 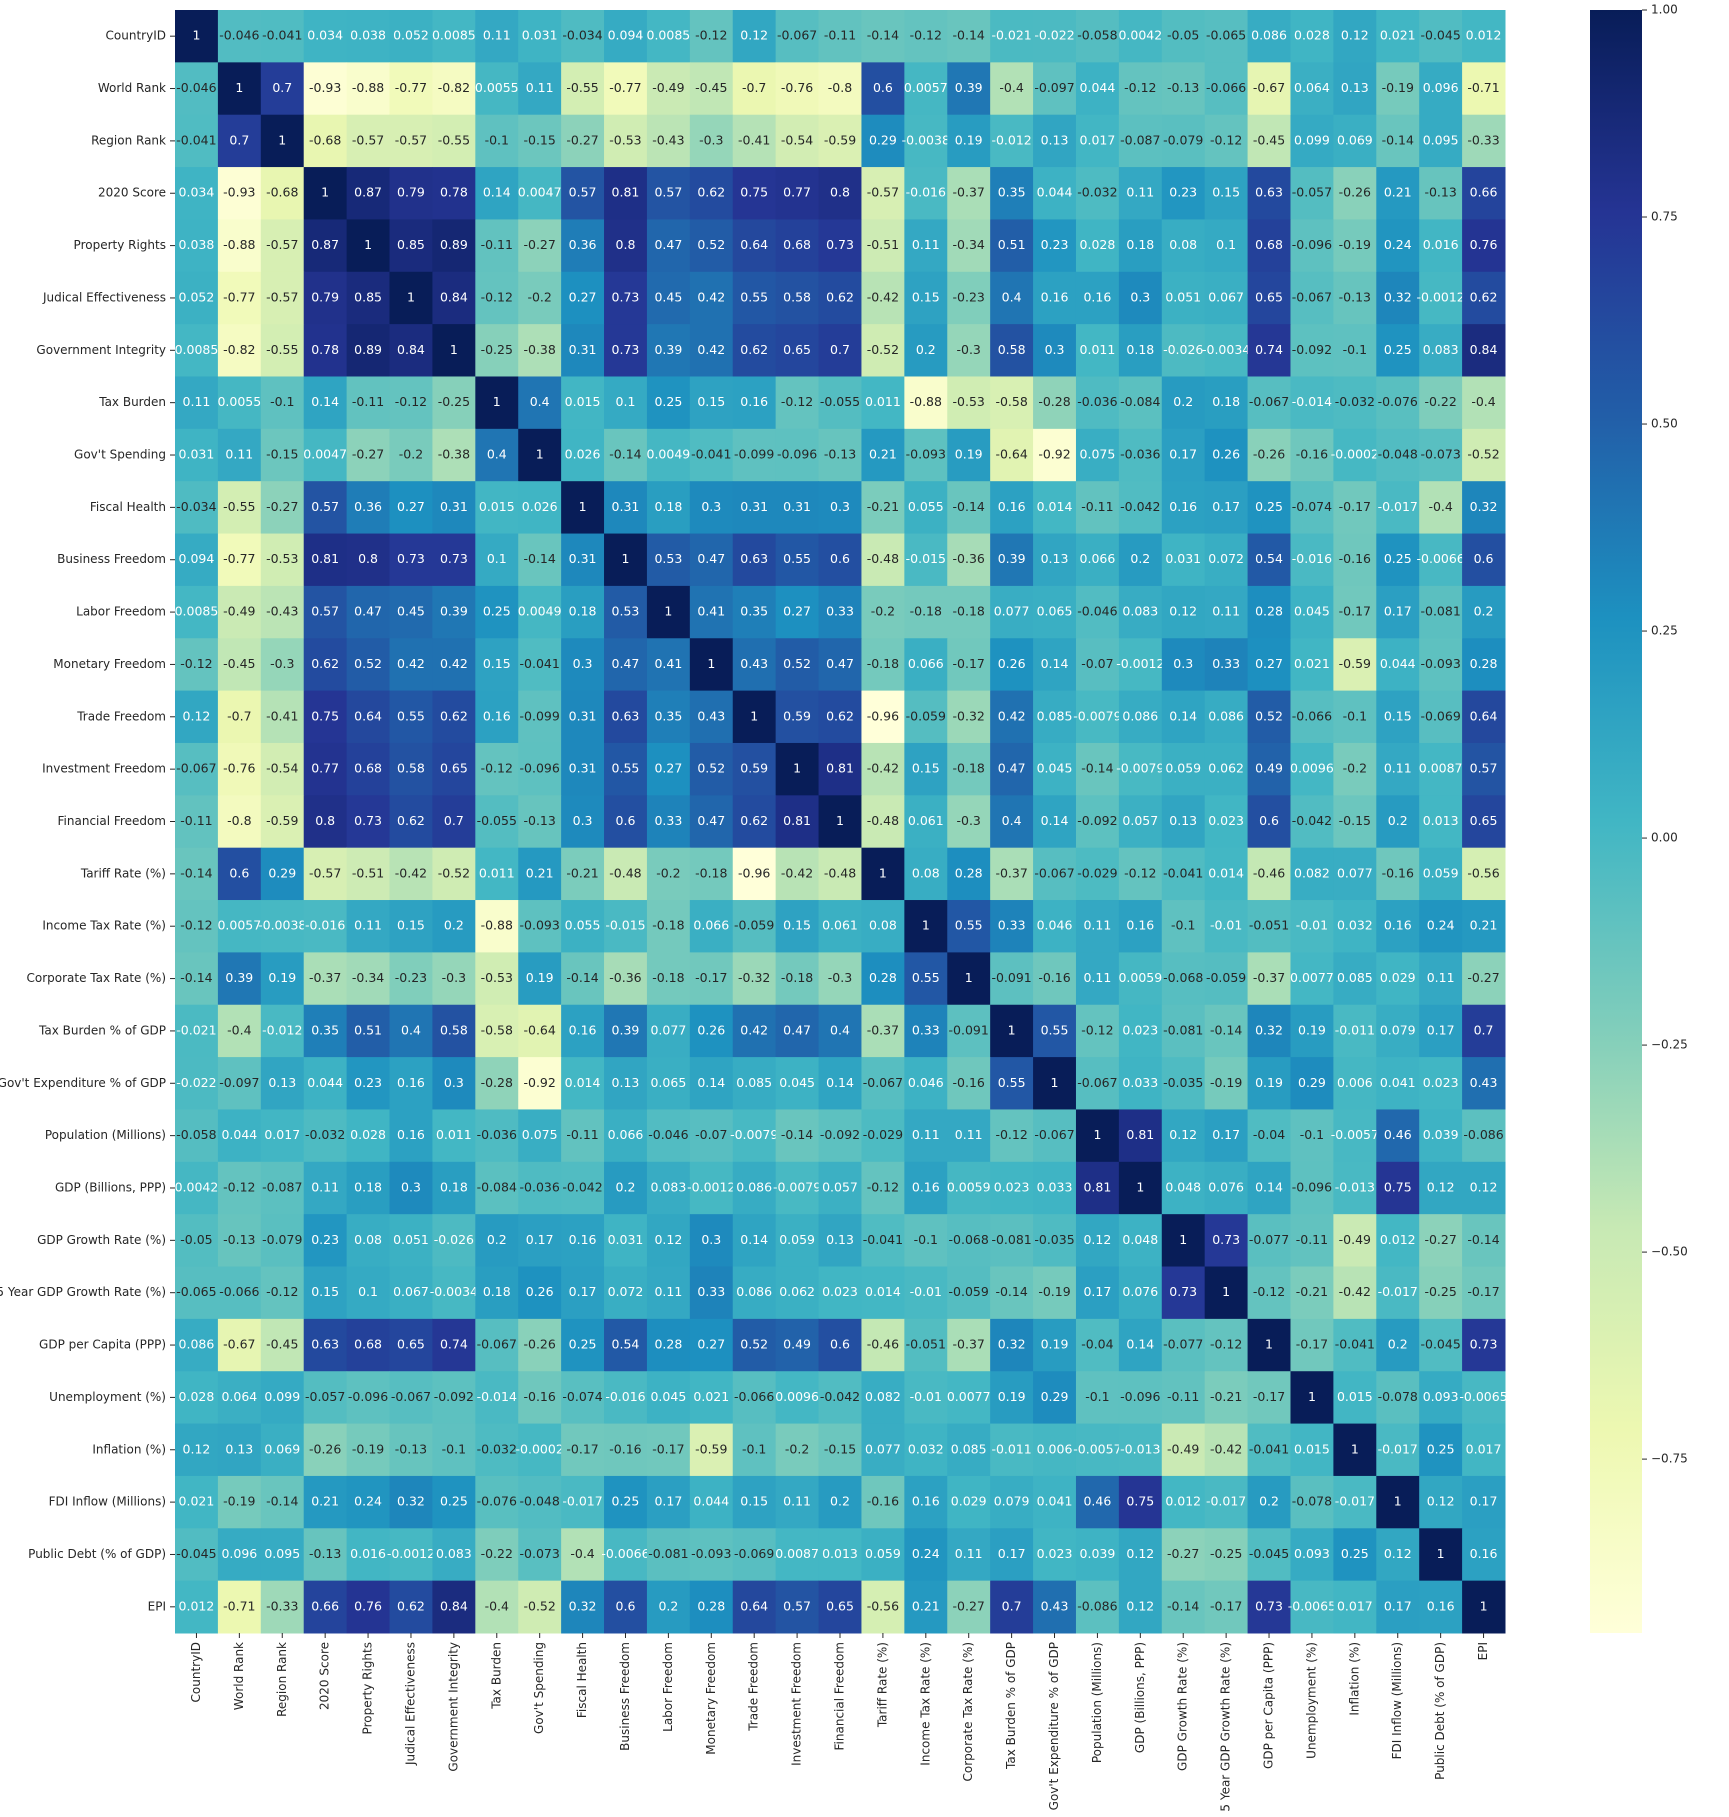 What do you see at coordinates (1440, 401) in the screenshot?
I see `cell-label: -0.22` at bounding box center [1440, 401].